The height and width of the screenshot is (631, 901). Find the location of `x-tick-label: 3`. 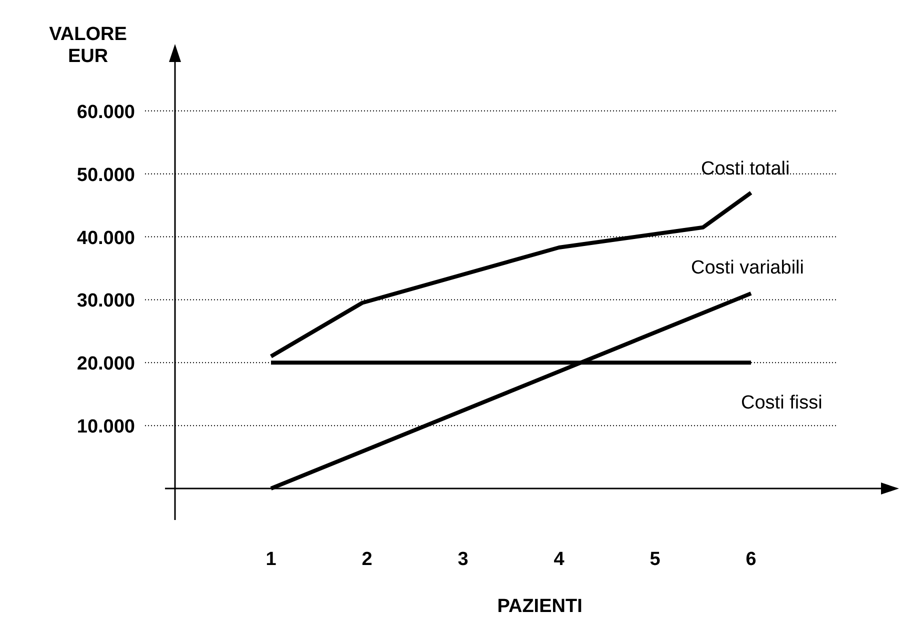

x-tick-label: 3 is located at coordinates (463, 559).